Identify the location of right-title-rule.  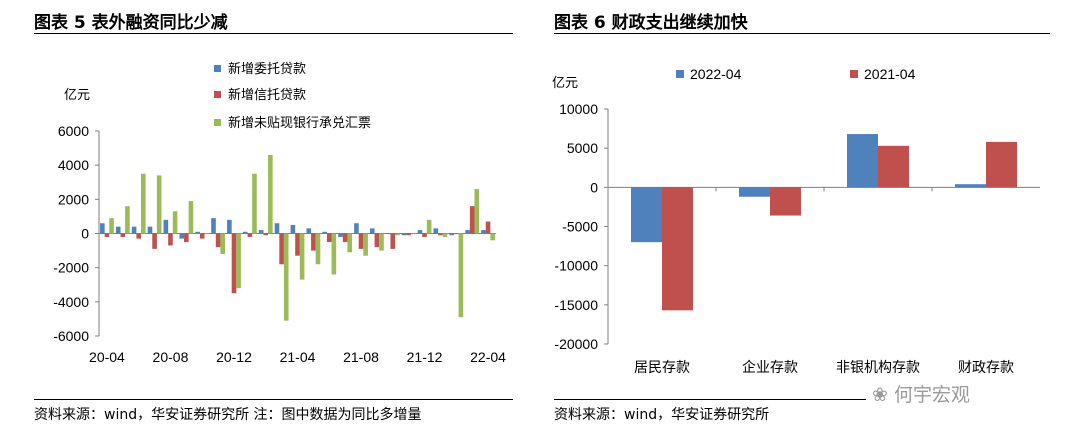
(802, 33).